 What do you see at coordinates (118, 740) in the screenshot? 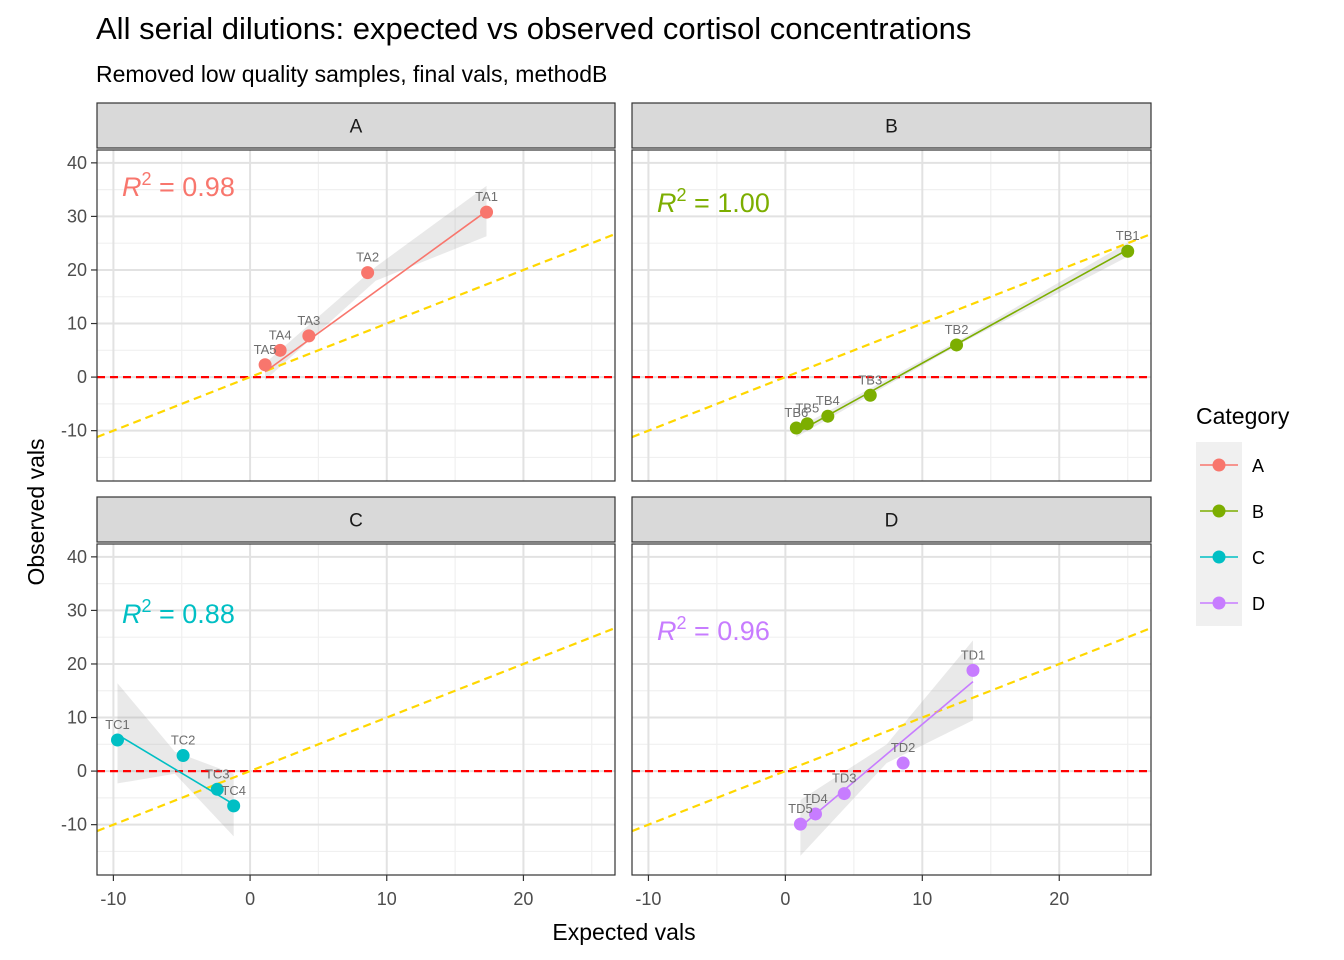
I see `data-point-tc1` at bounding box center [118, 740].